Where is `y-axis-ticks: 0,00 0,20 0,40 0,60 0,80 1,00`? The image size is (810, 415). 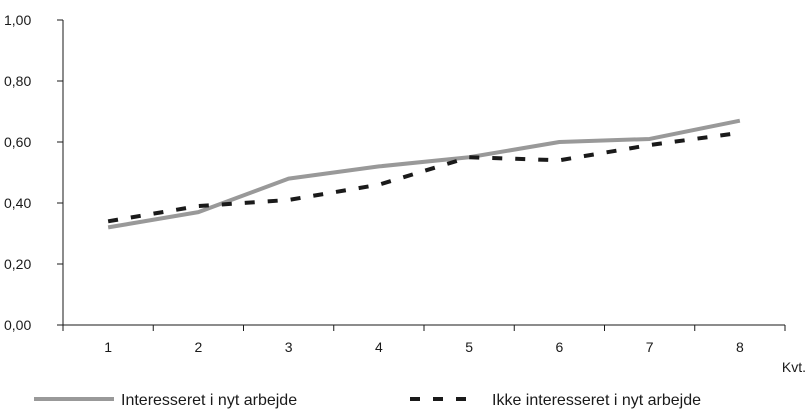 y-axis-ticks: 0,00 0,20 0,40 0,60 0,80 1,00 is located at coordinates (33, 172).